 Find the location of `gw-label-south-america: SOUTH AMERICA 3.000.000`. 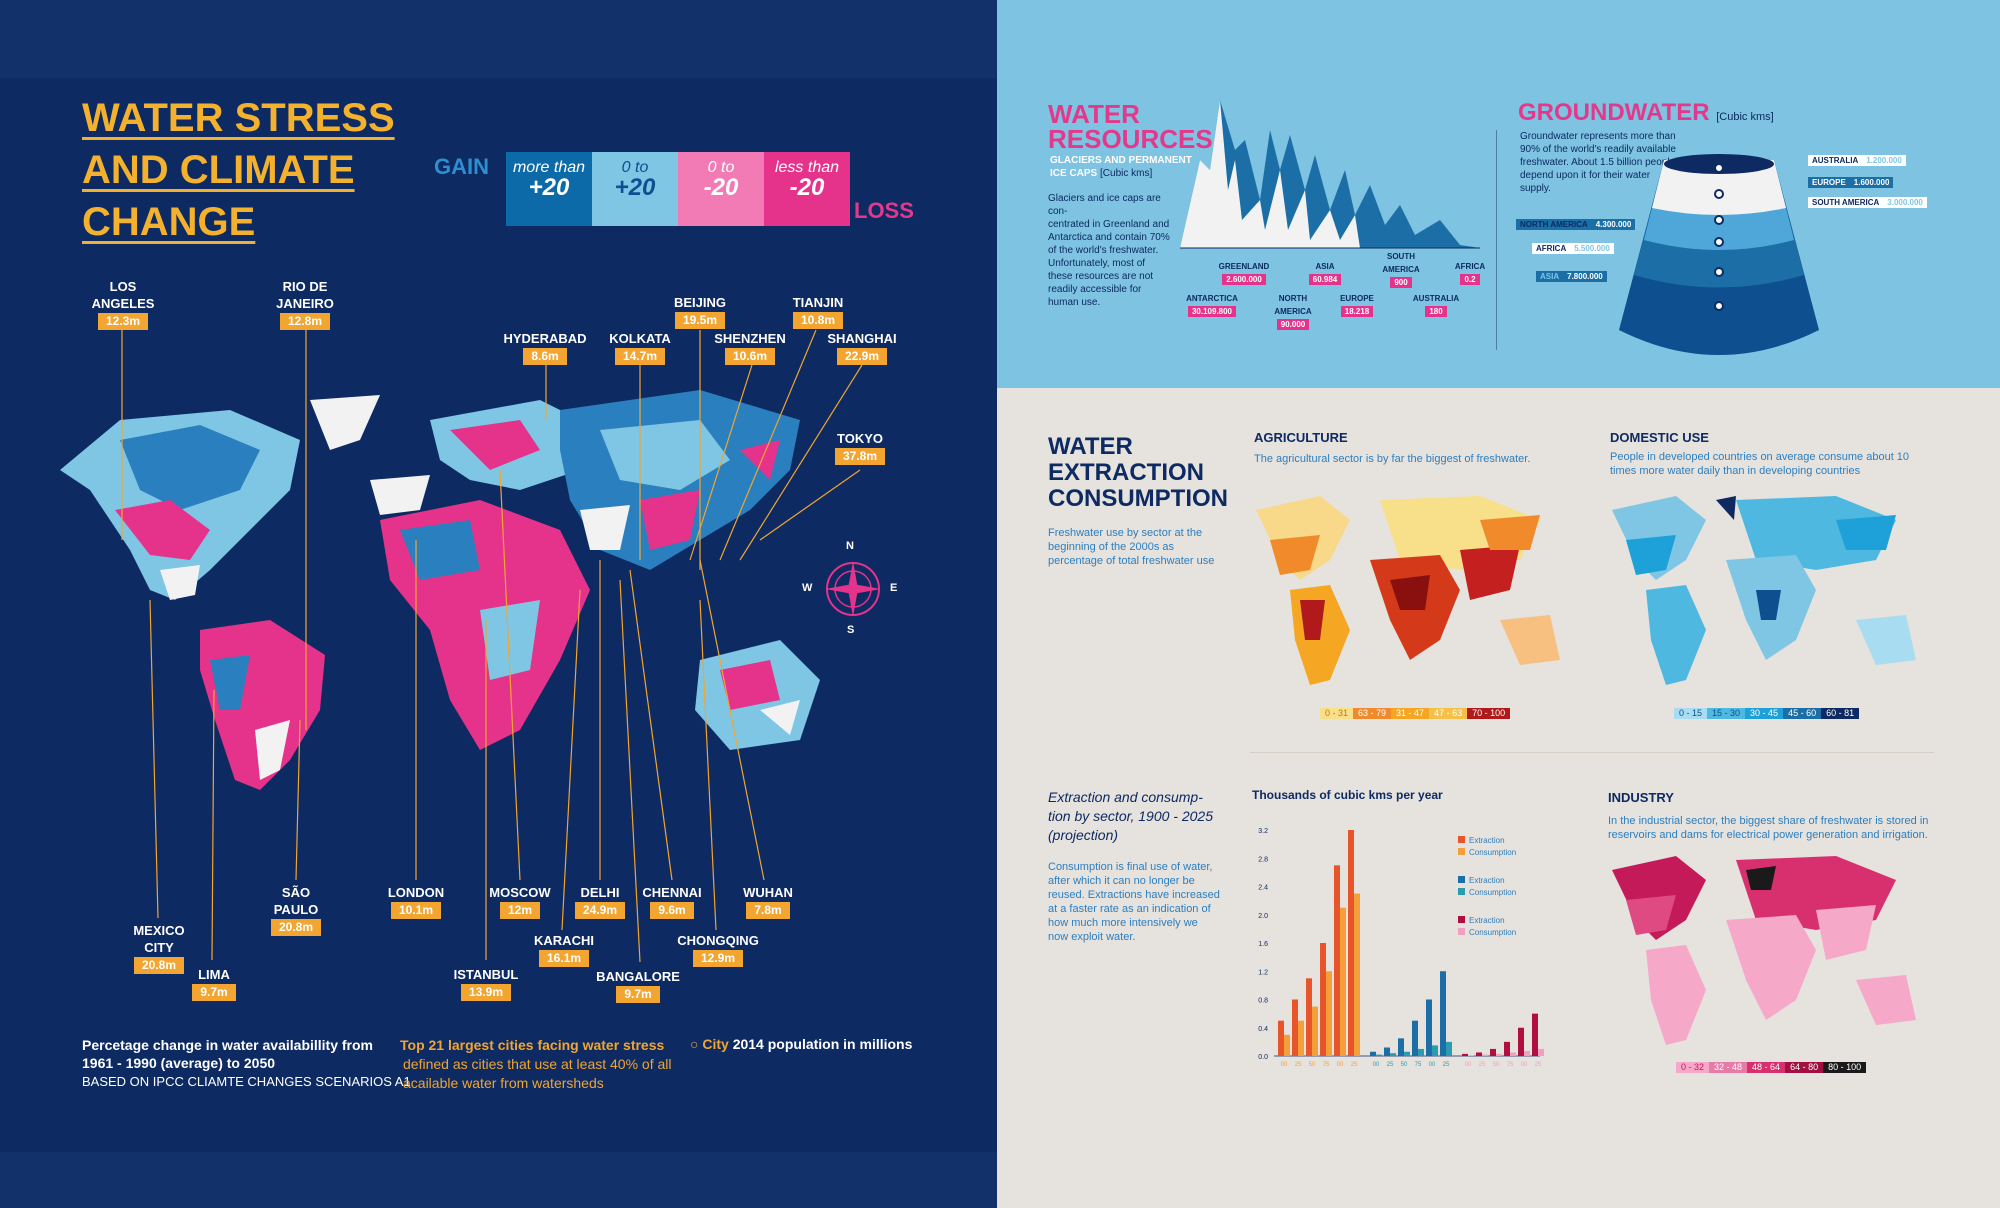

gw-label-south-america: SOUTH AMERICA 3.000.000 is located at coordinates (1867, 202).